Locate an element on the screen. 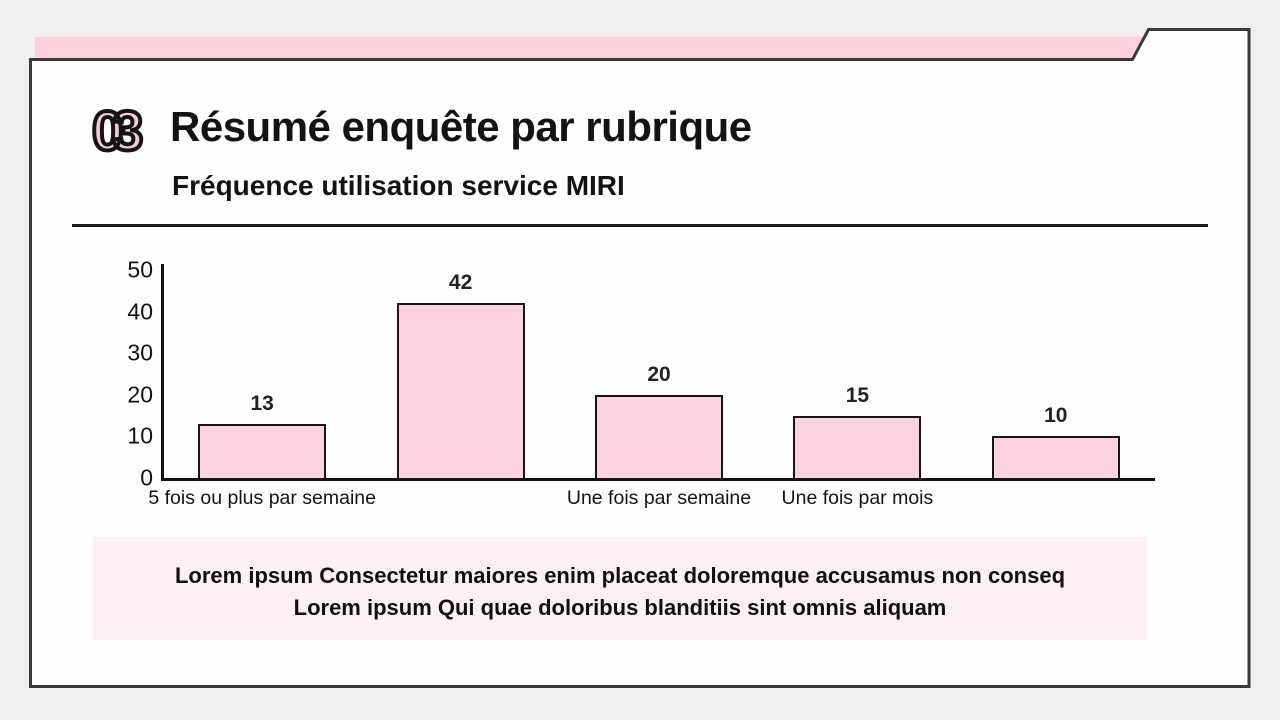 This screenshot has width=1280, height=720. y-axis-tick-label: 10 is located at coordinates (140, 435).